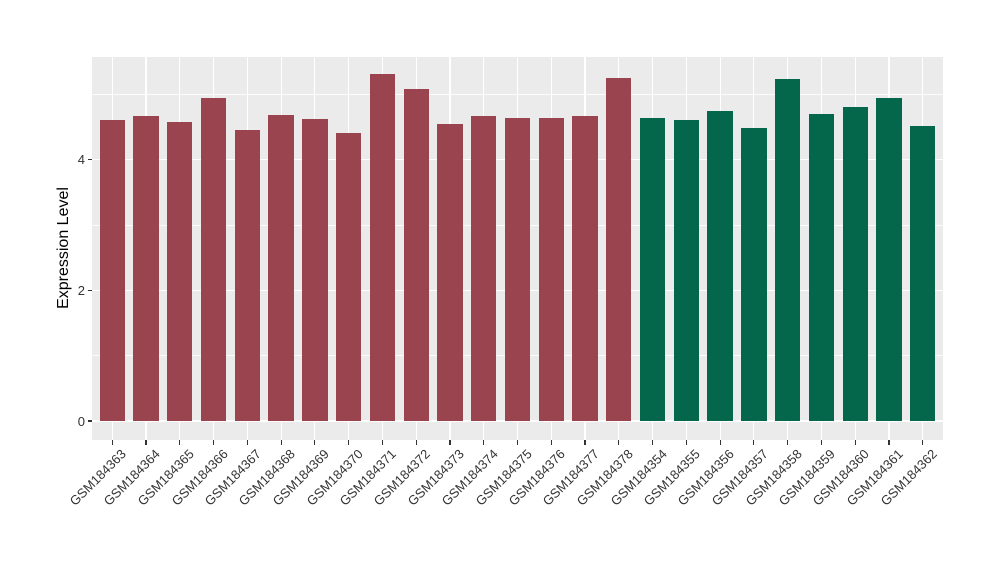 The width and height of the screenshot is (1000, 580). I want to click on bar-GSM184377, so click(585, 268).